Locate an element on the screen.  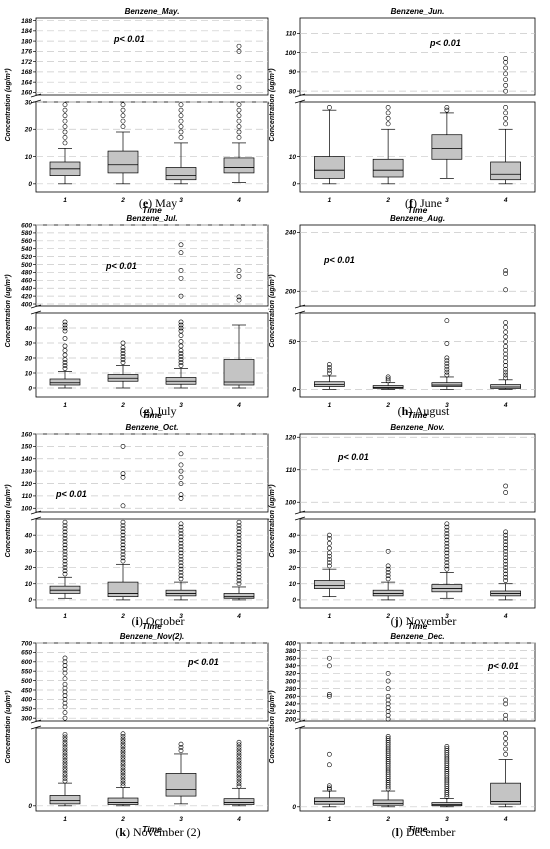
panel-caption: (l) December is located at coordinates (424, 832).